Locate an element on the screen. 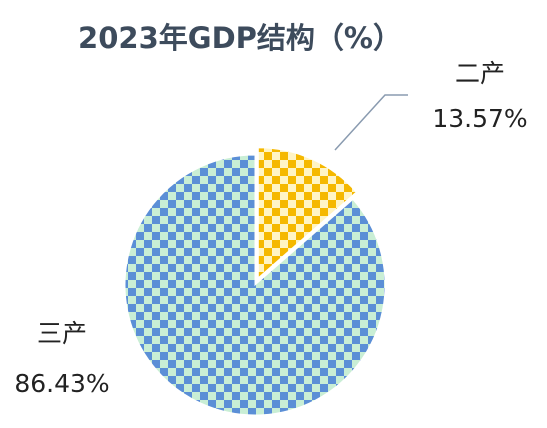  chart-title: 2023年GDP结构（%） is located at coordinates (240, 38).